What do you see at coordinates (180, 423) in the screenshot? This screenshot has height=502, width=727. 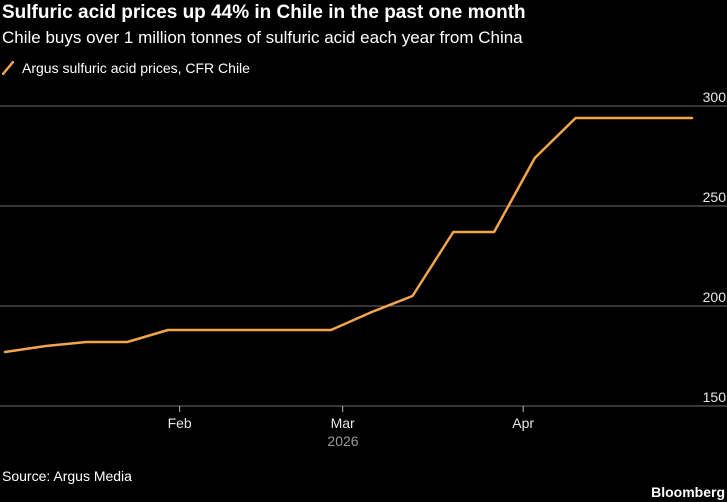 I see `x-tick-label-feb: Feb` at bounding box center [180, 423].